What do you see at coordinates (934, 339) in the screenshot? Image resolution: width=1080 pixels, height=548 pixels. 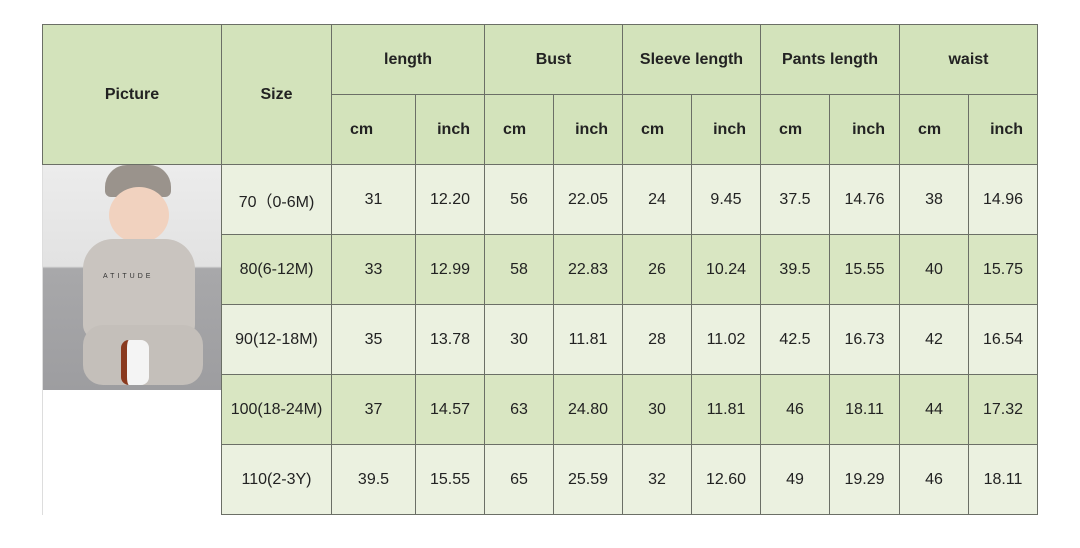 I see `cm-value-cell: 42` at bounding box center [934, 339].